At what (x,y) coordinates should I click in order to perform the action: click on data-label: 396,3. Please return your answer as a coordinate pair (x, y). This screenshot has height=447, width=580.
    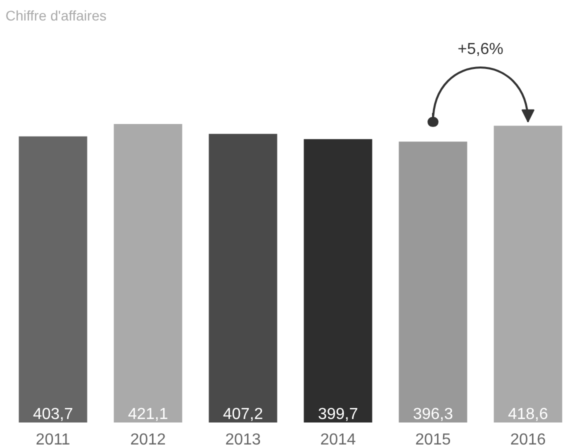
    Looking at the image, I should click on (433, 414).